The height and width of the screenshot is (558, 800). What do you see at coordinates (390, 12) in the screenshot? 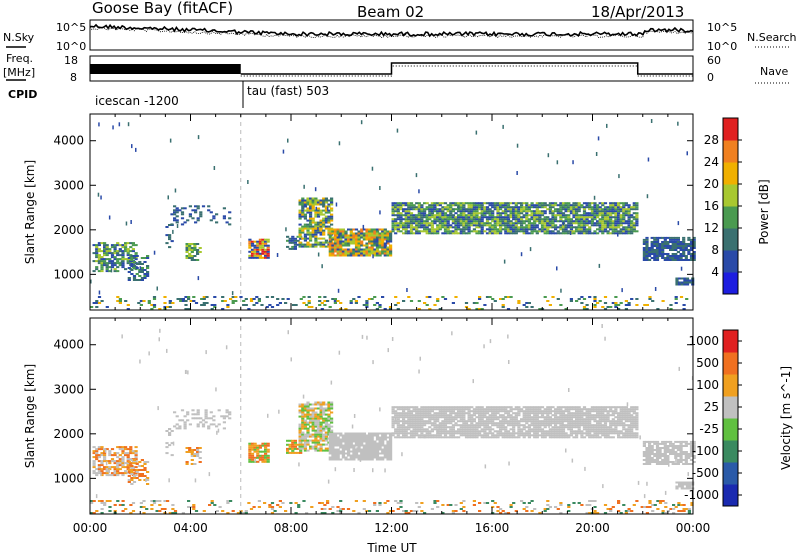
I see `beam-title: Beam 02` at bounding box center [390, 12].